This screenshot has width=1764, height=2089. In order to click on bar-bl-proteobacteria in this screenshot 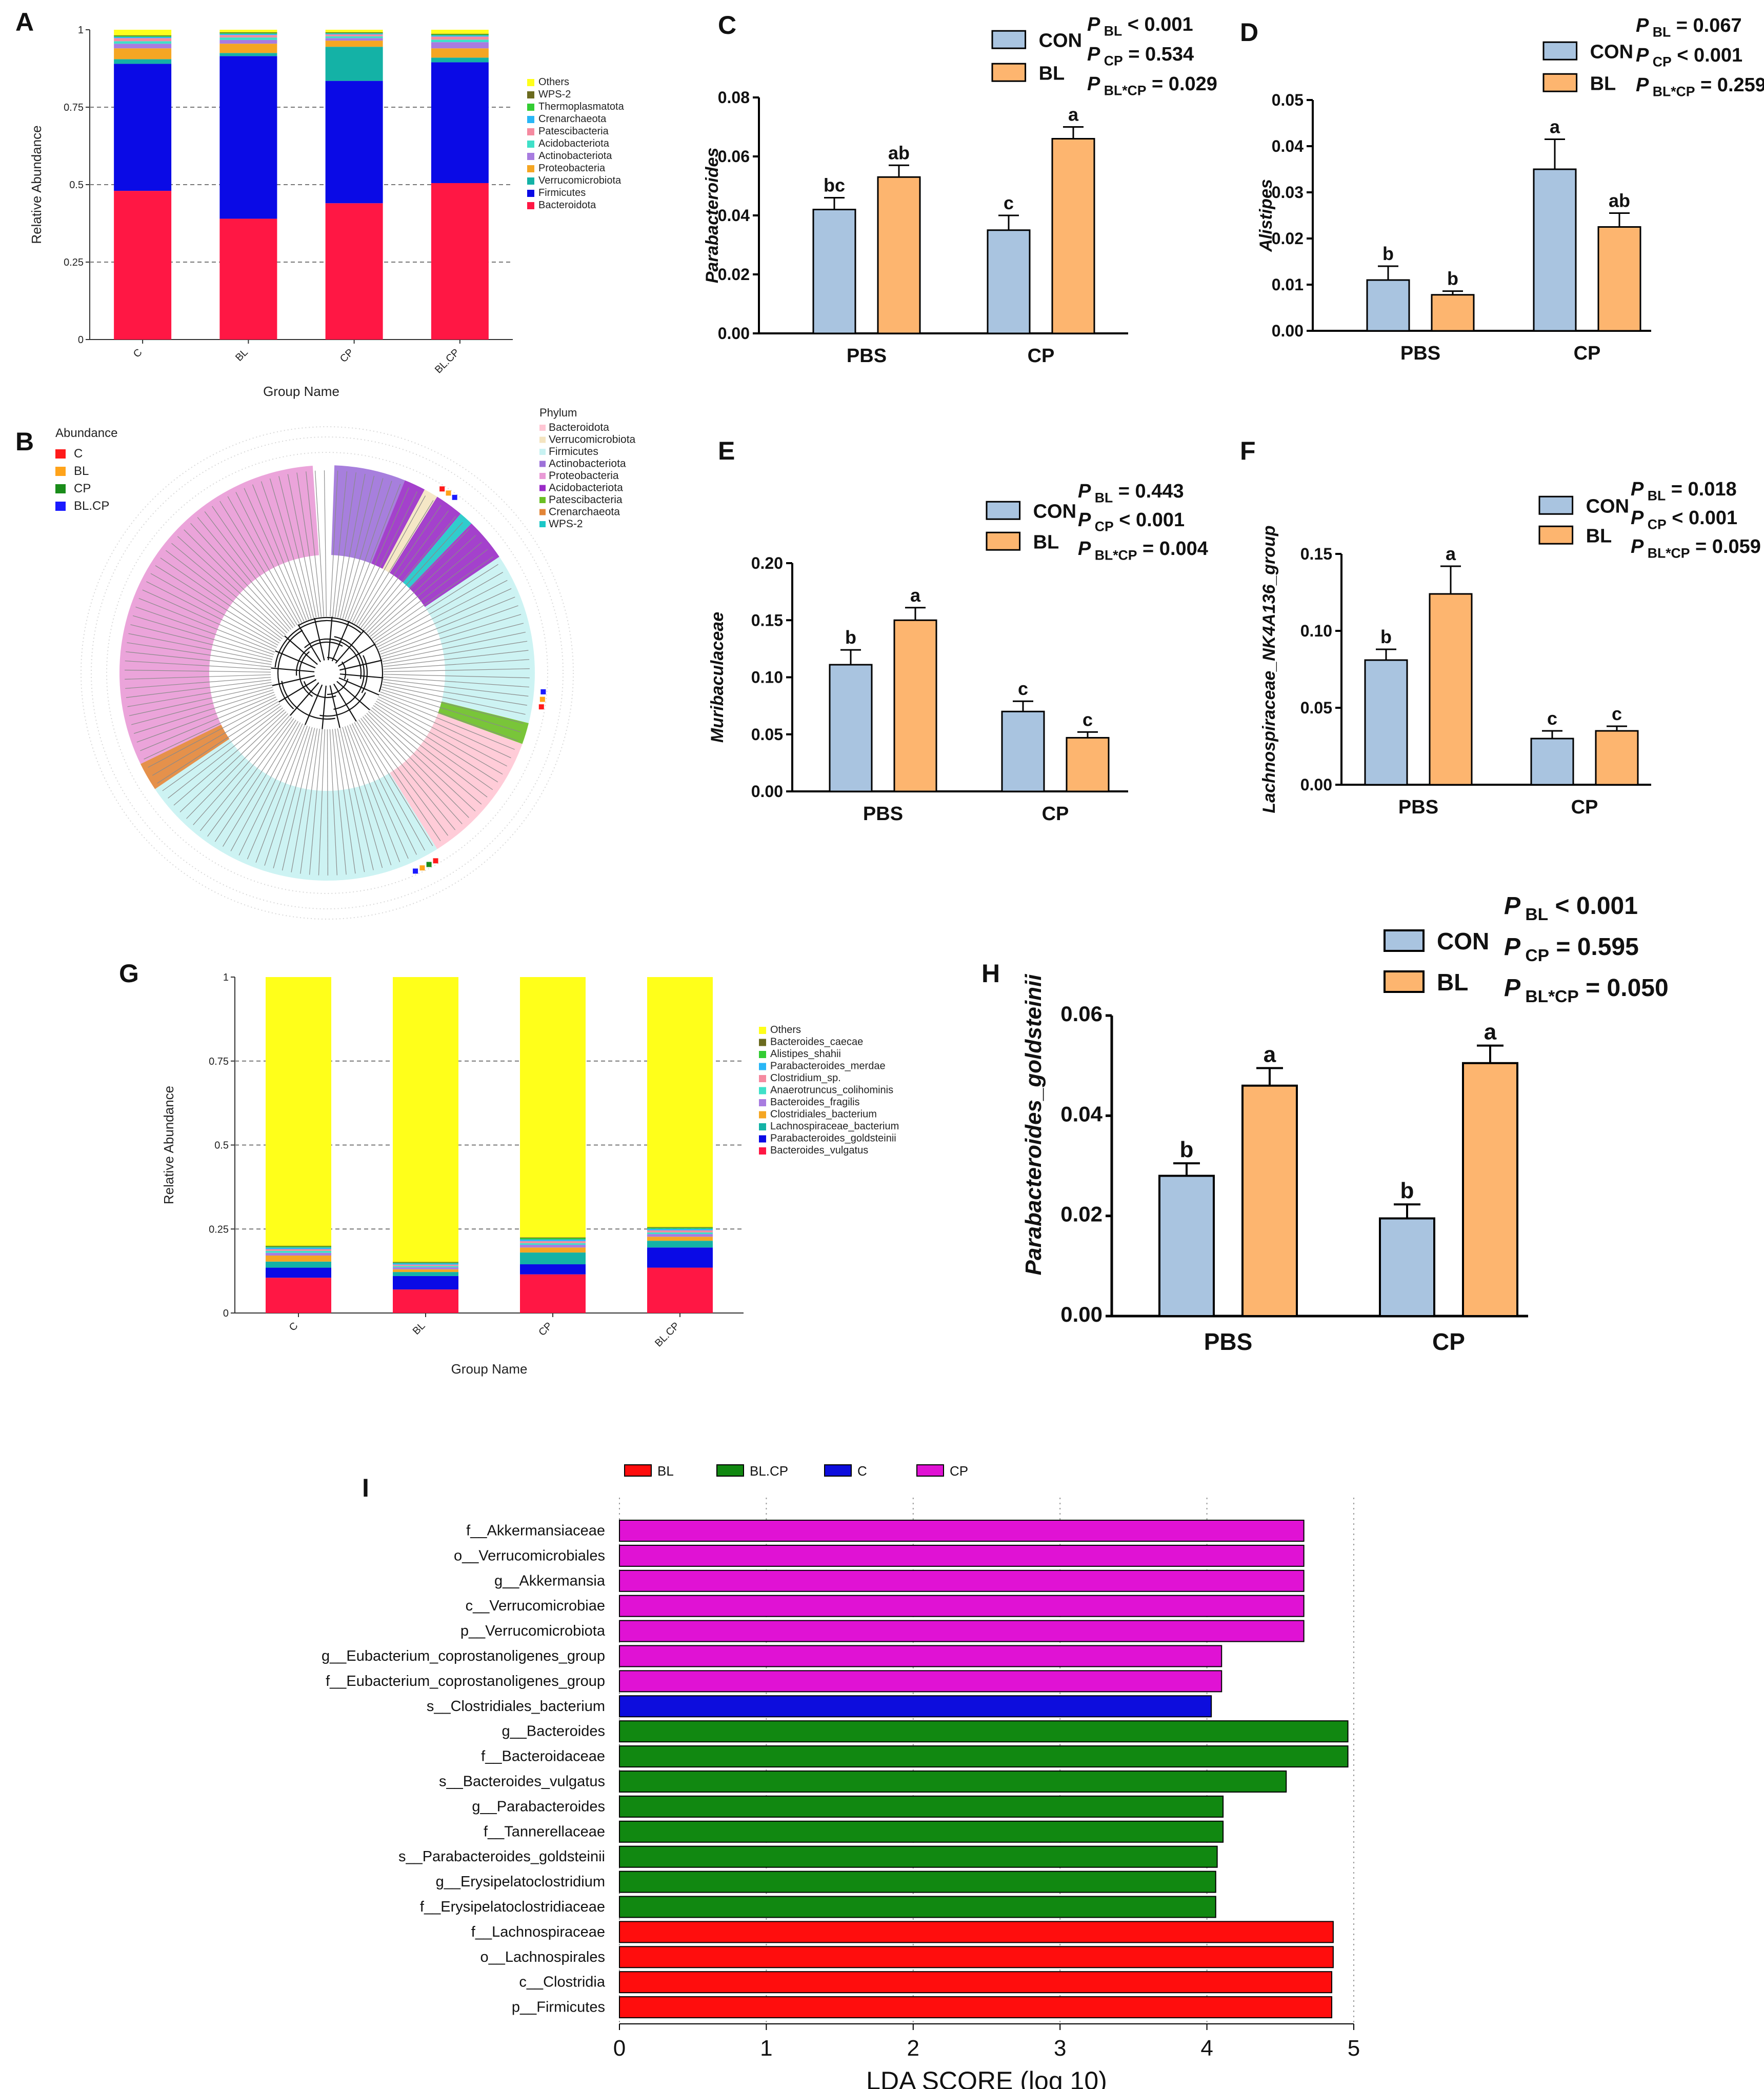, I will do `click(248, 49)`.